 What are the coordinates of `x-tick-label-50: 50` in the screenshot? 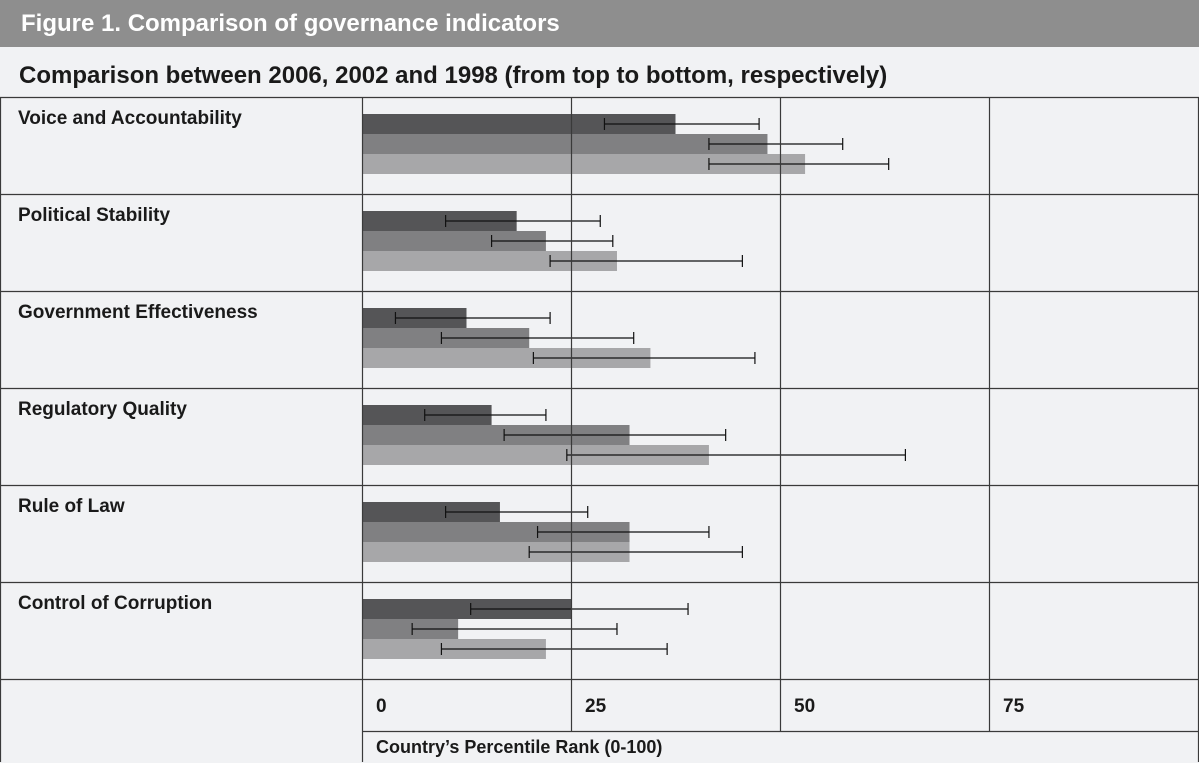 It's located at (804, 706).